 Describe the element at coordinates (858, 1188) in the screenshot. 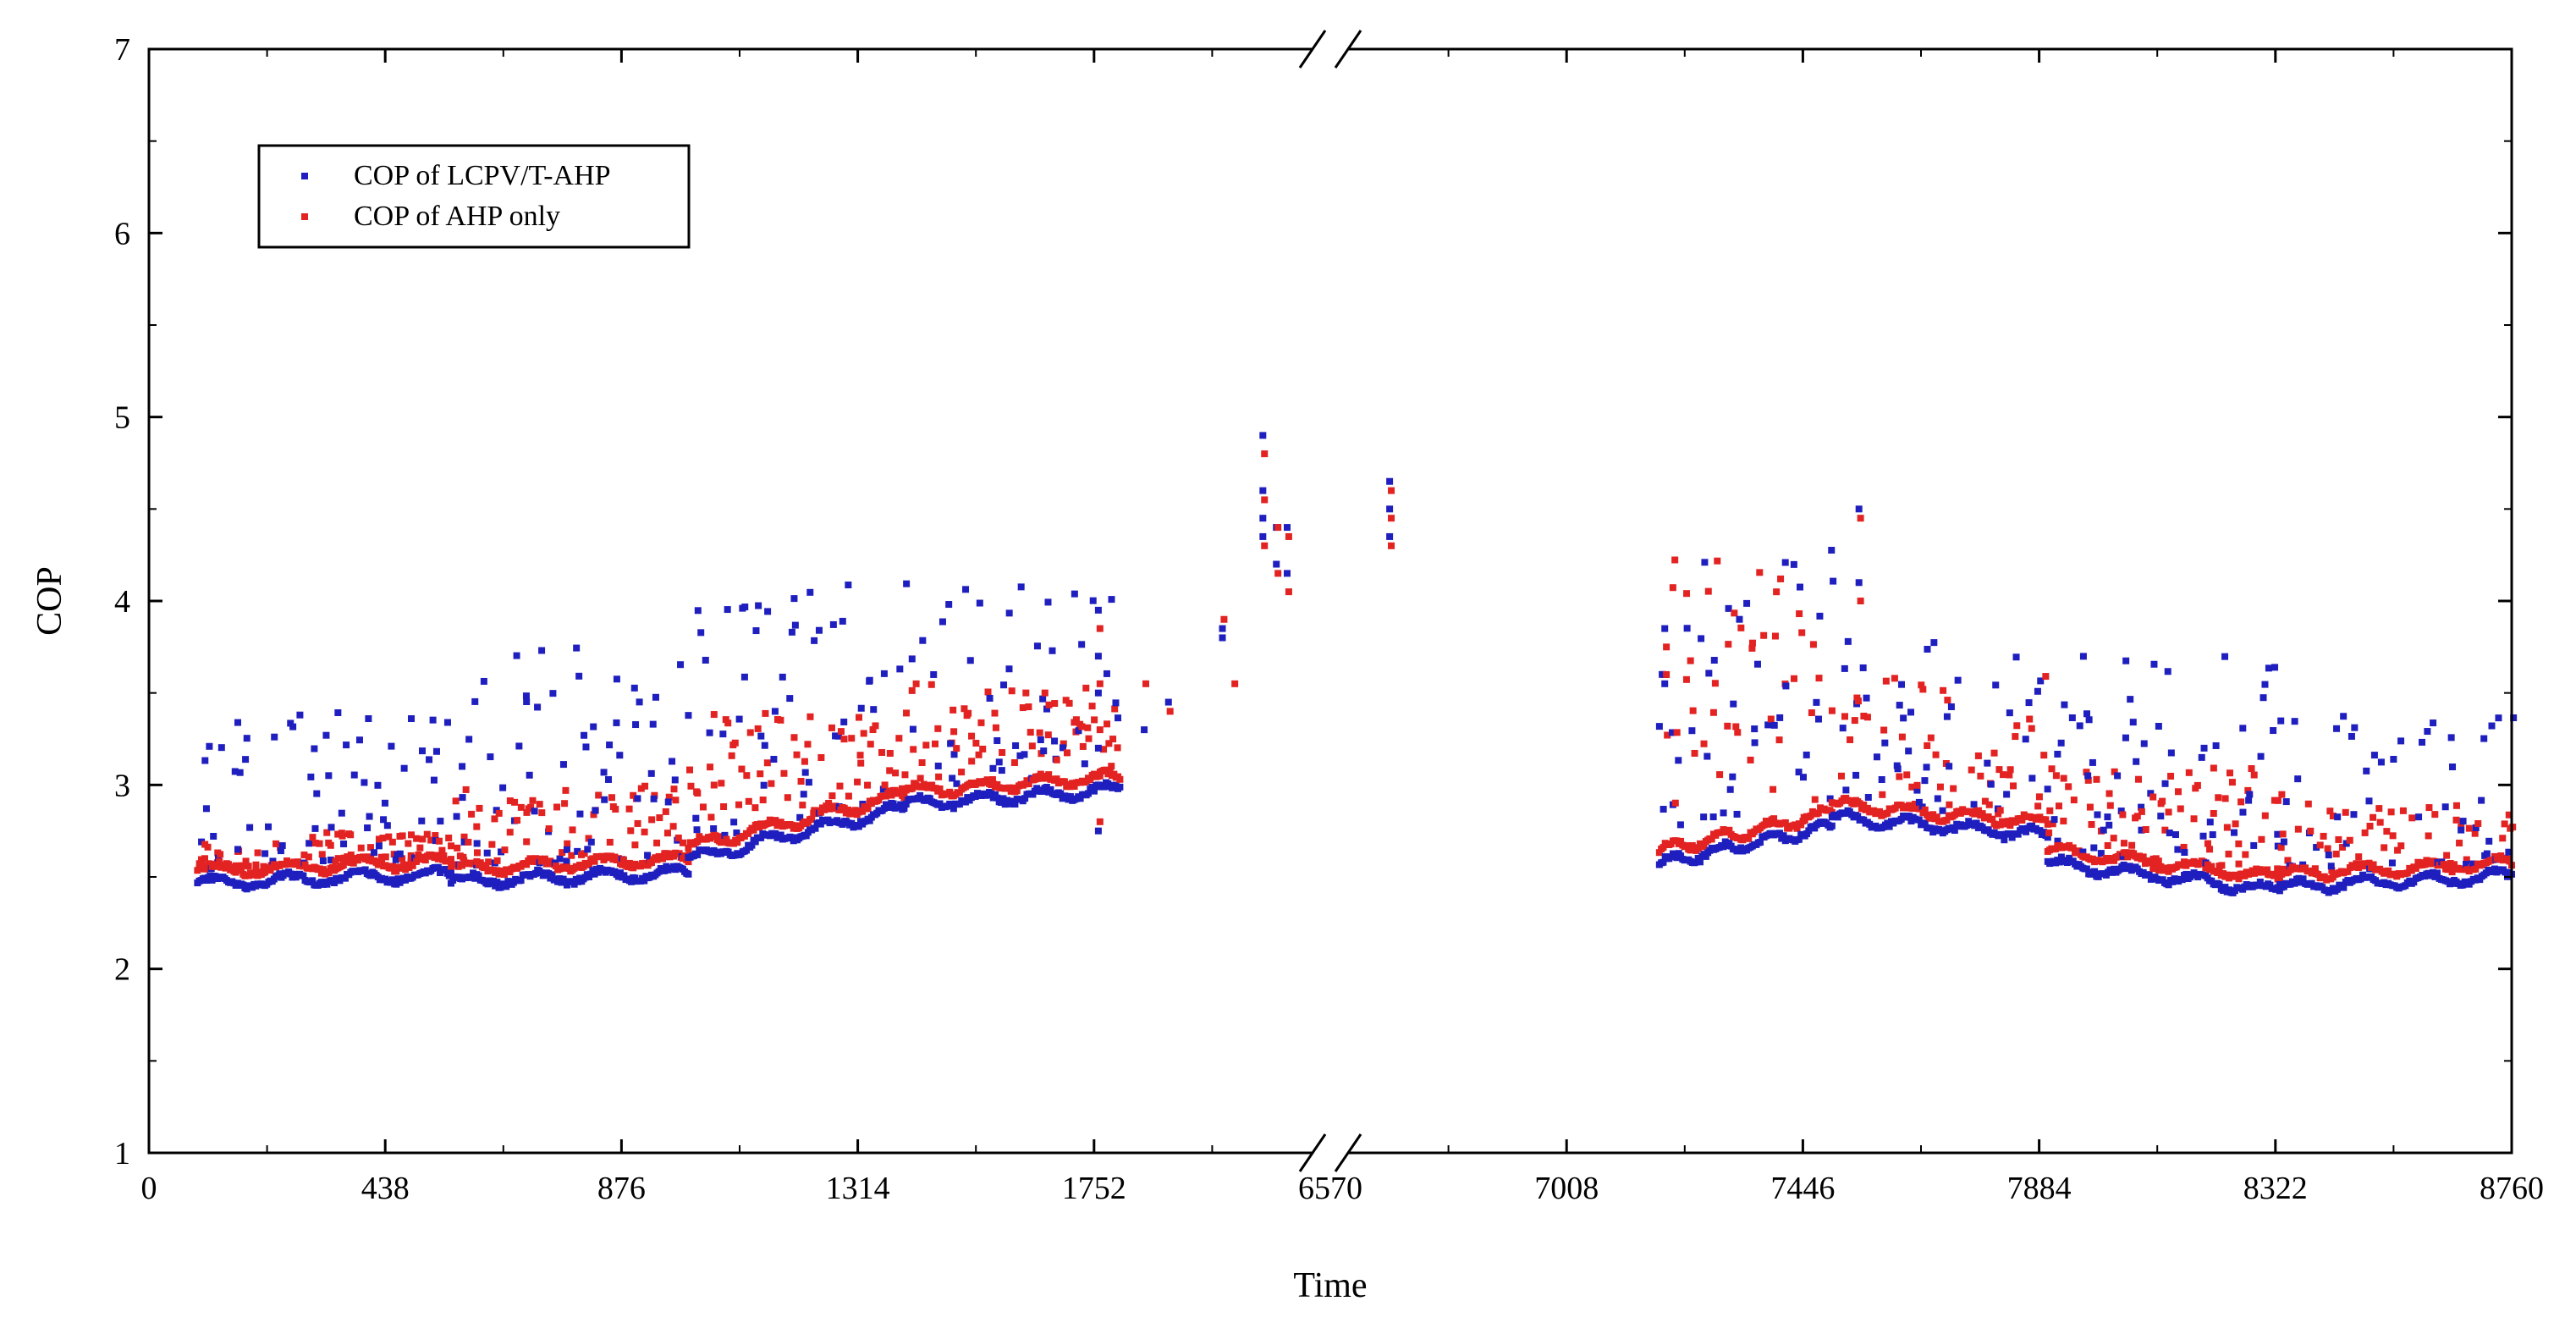

I see `x-tick-label: 1314` at that location.